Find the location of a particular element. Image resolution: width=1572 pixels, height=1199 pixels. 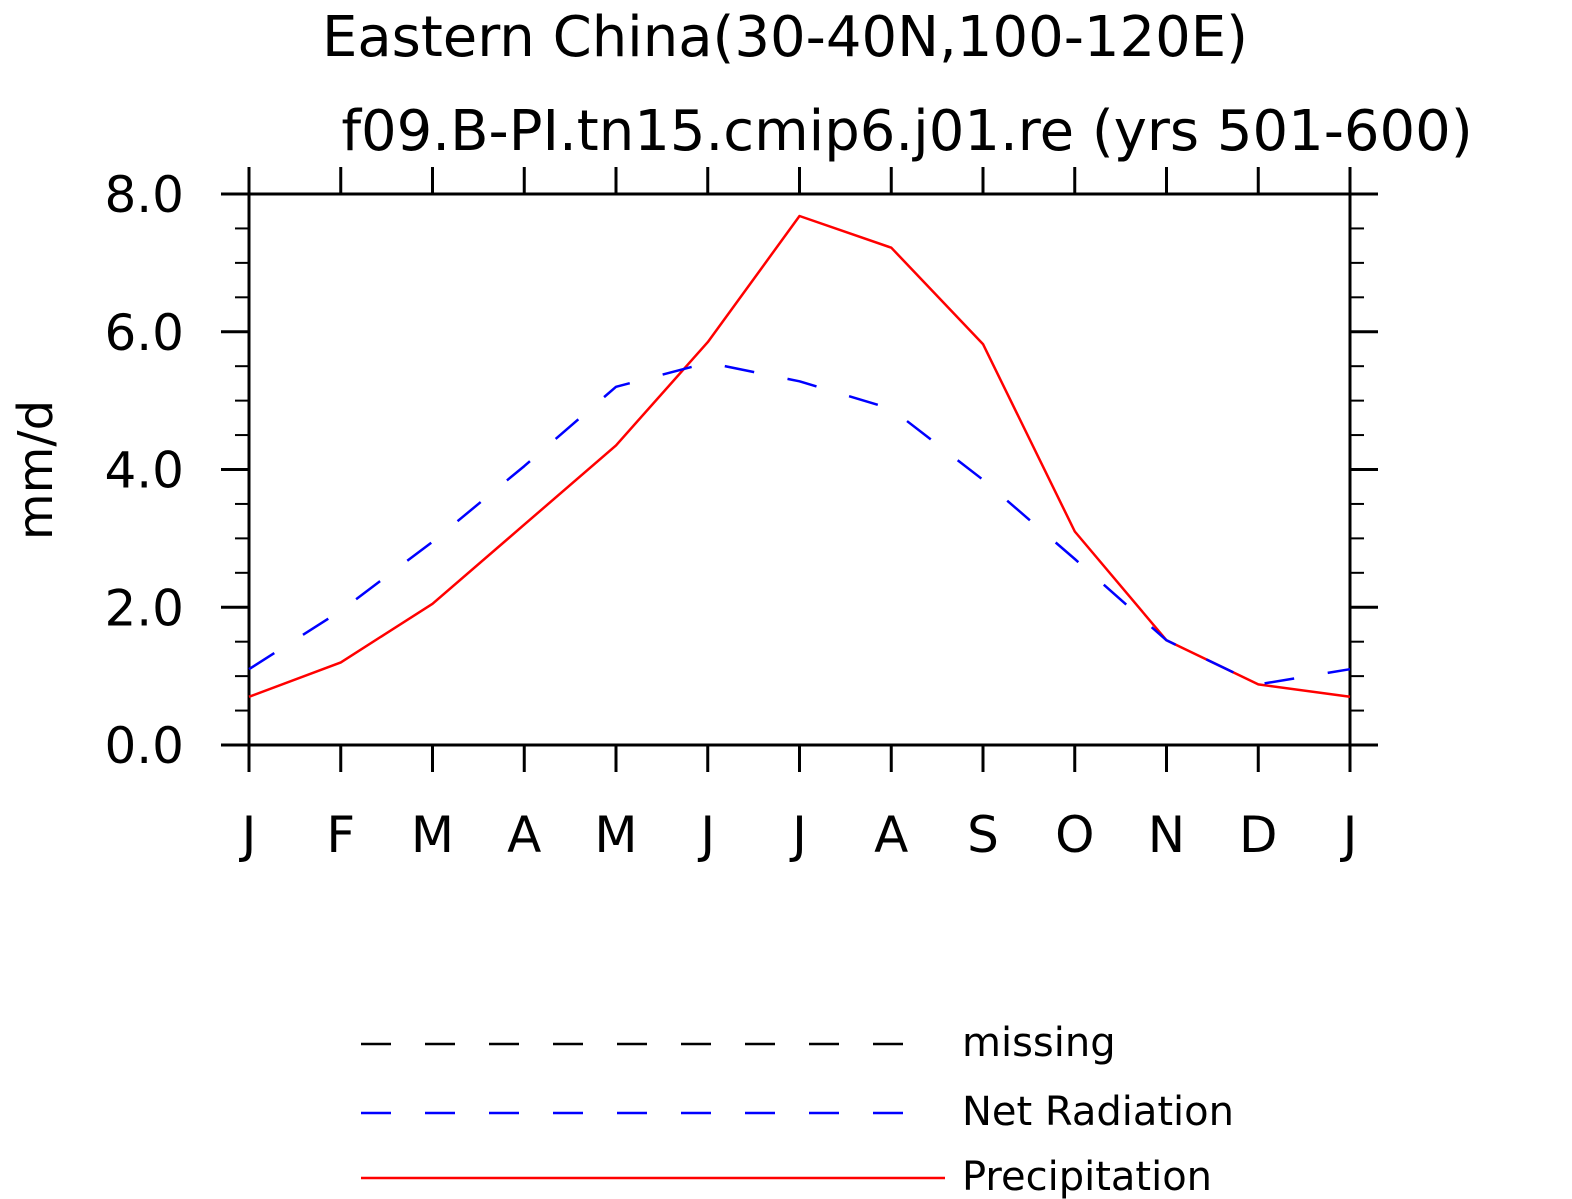

legend-label: Precipitation is located at coordinates (1087, 1176).